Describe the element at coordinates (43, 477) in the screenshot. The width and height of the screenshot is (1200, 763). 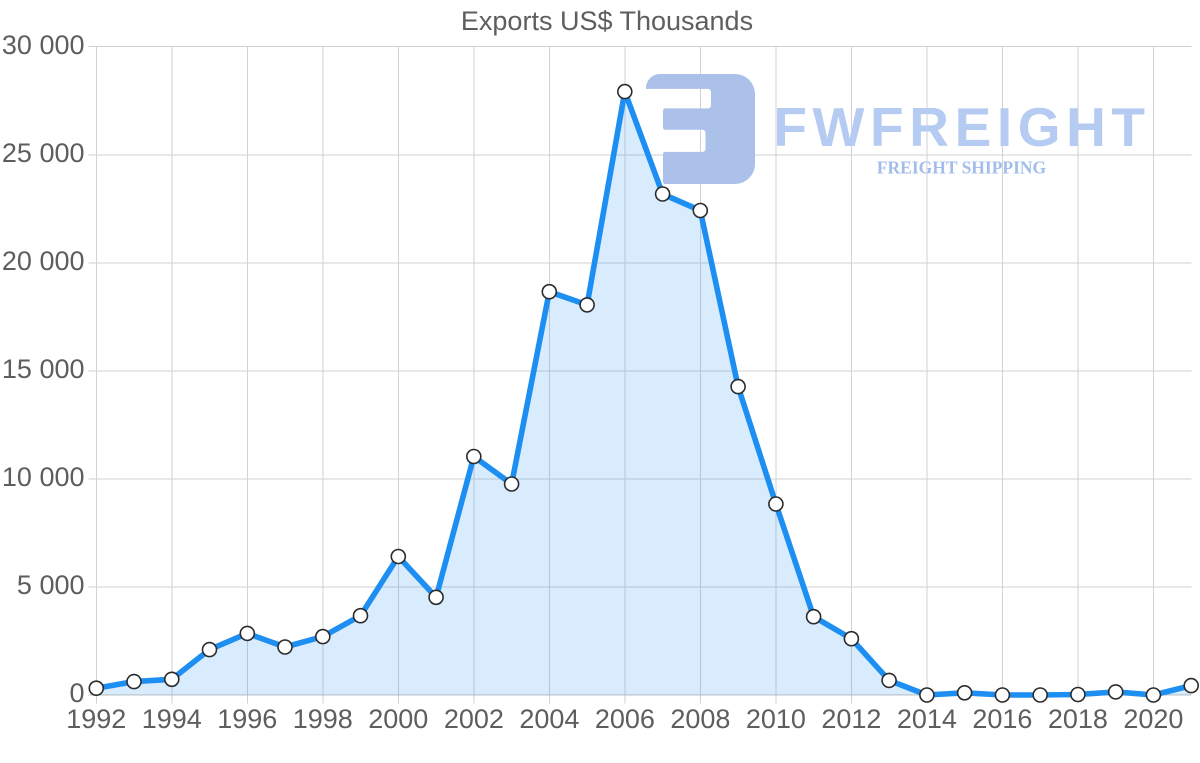
I see `svg-text: 10 000` at that location.